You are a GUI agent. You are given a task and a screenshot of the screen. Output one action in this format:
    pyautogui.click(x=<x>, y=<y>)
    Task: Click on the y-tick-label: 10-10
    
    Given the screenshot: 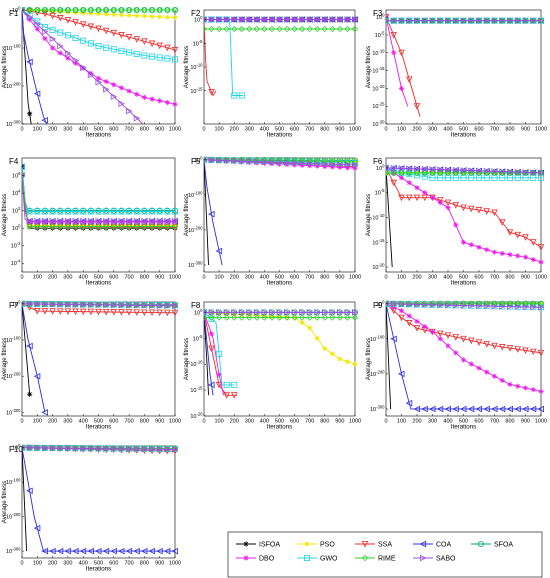 What is the action you would take?
    pyautogui.click(x=378, y=217)
    